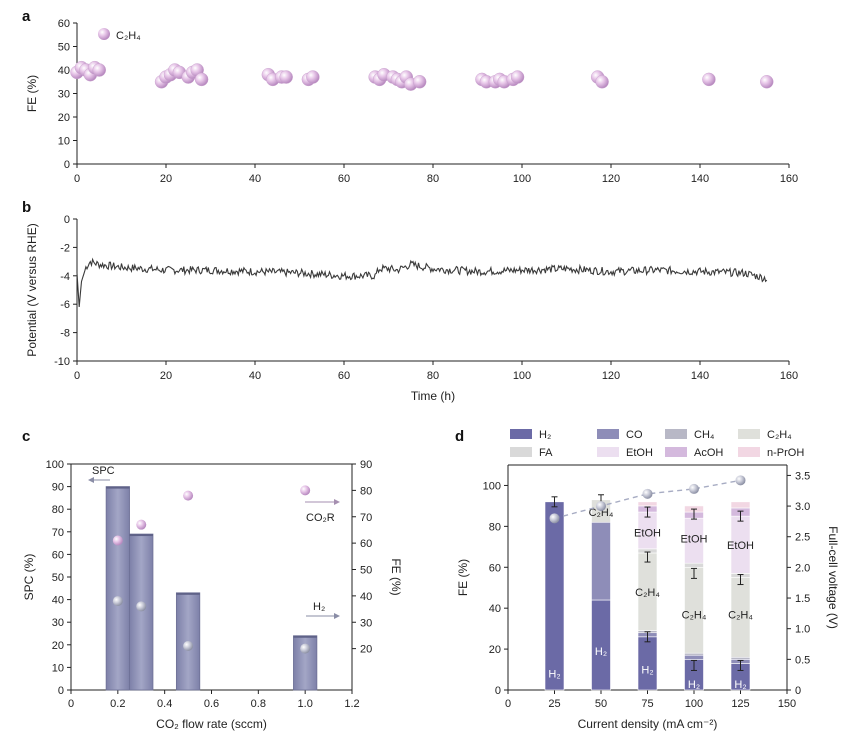  Describe the element at coordinates (65, 277) in the screenshot. I see `y-tick-label: -4` at that location.